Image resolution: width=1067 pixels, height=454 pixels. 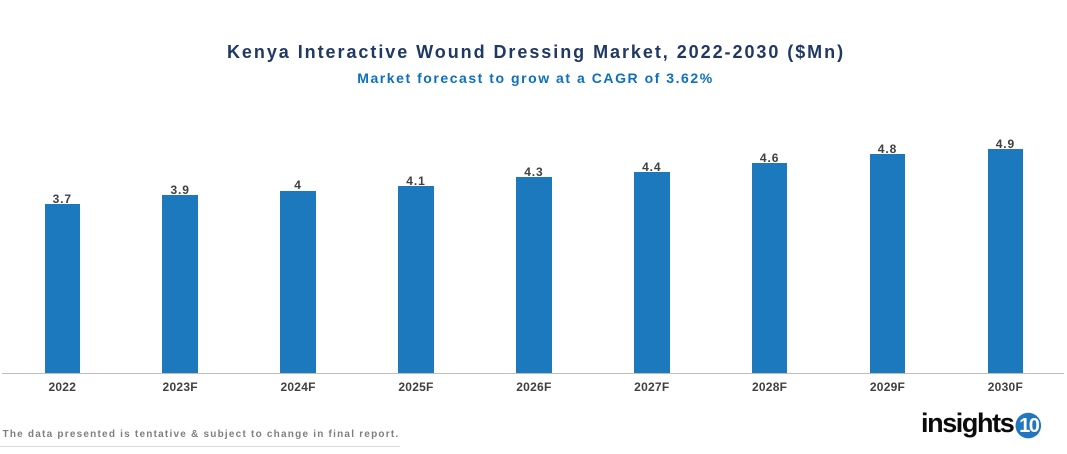 What do you see at coordinates (1029, 426) in the screenshot?
I see `svg-text: 10` at bounding box center [1029, 426].